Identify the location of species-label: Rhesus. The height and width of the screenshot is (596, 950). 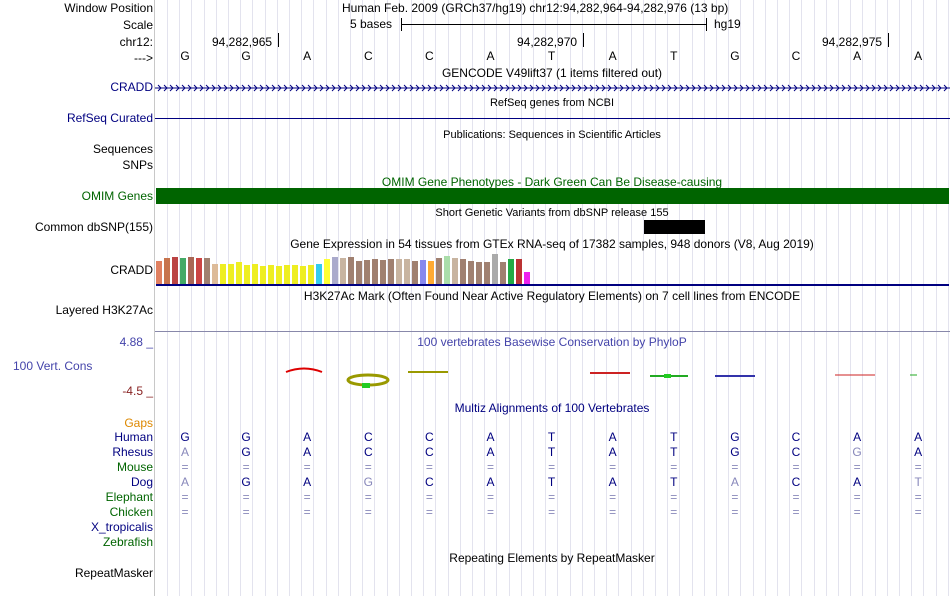
(132, 452).